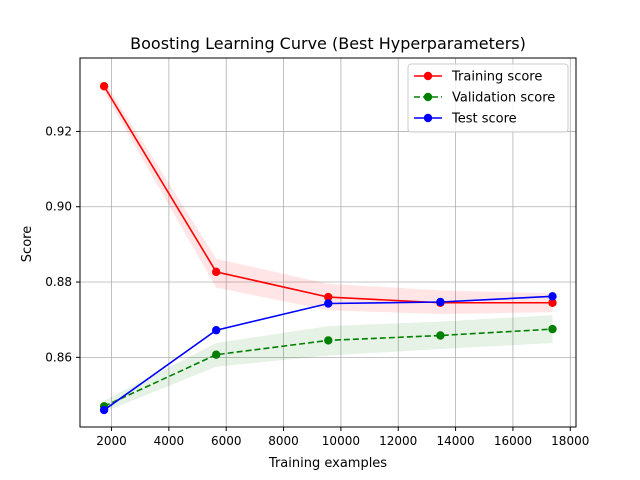 This screenshot has width=640, height=480. I want to click on x-tick-label: 10000, so click(341, 441).